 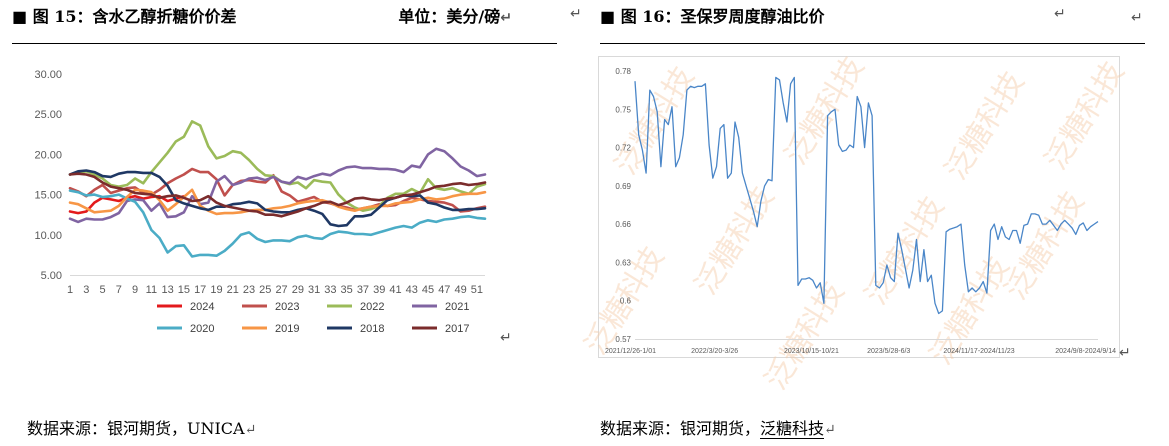 What do you see at coordinates (298, 290) in the screenshot?
I see `x-tick-label: 29` at bounding box center [298, 290].